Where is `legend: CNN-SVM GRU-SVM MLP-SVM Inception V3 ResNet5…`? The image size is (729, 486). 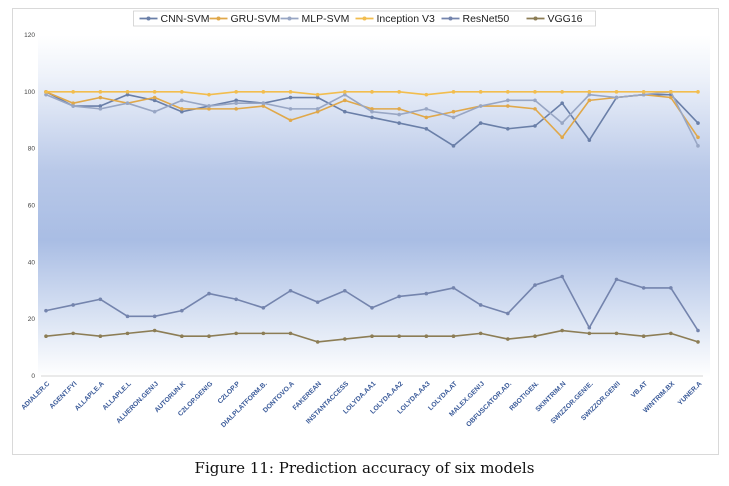 legend: CNN-SVM GRU-SVM MLP-SVM Inception V3 ResNet5… is located at coordinates (364, 18).